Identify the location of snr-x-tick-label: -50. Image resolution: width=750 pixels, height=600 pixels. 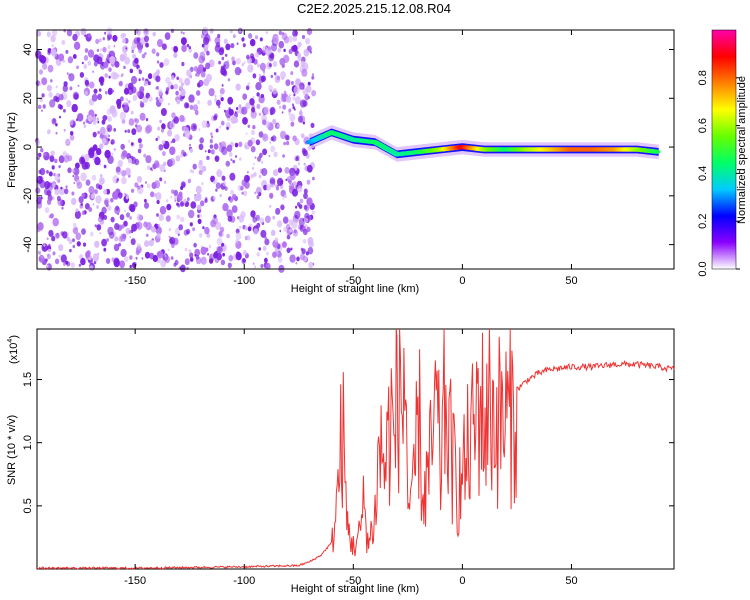
(353, 581).